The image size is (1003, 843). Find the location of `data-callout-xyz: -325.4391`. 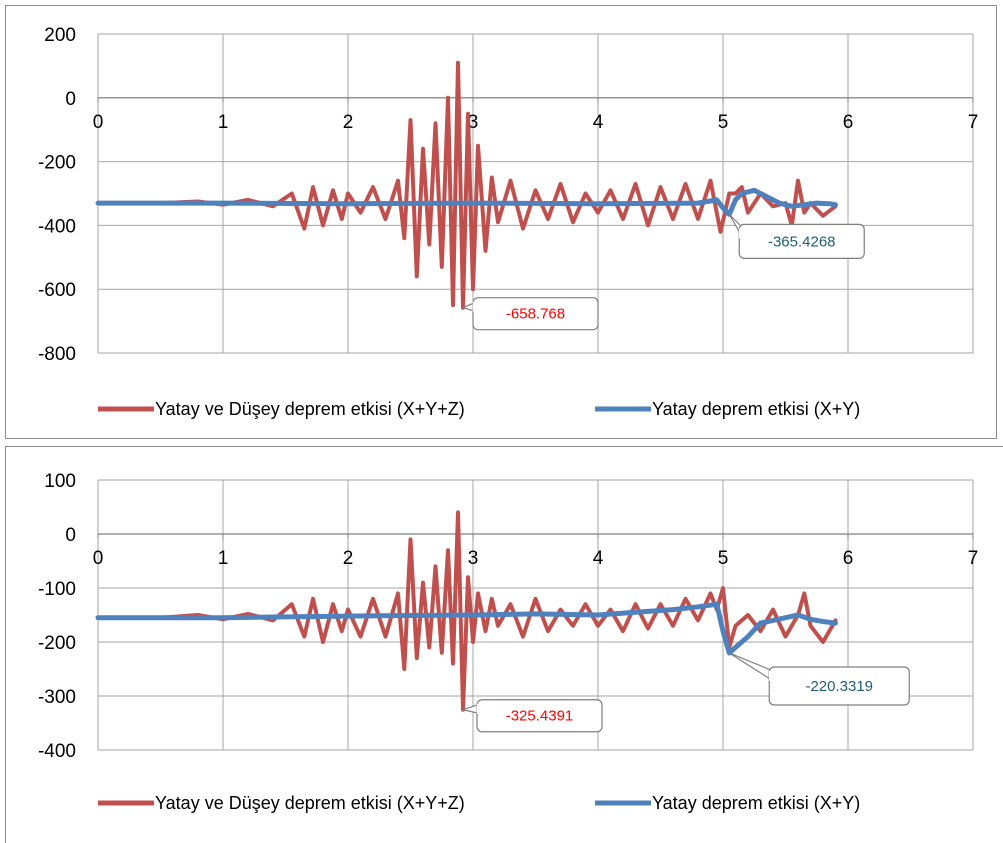

data-callout-xyz: -325.4391 is located at coordinates (531, 716).